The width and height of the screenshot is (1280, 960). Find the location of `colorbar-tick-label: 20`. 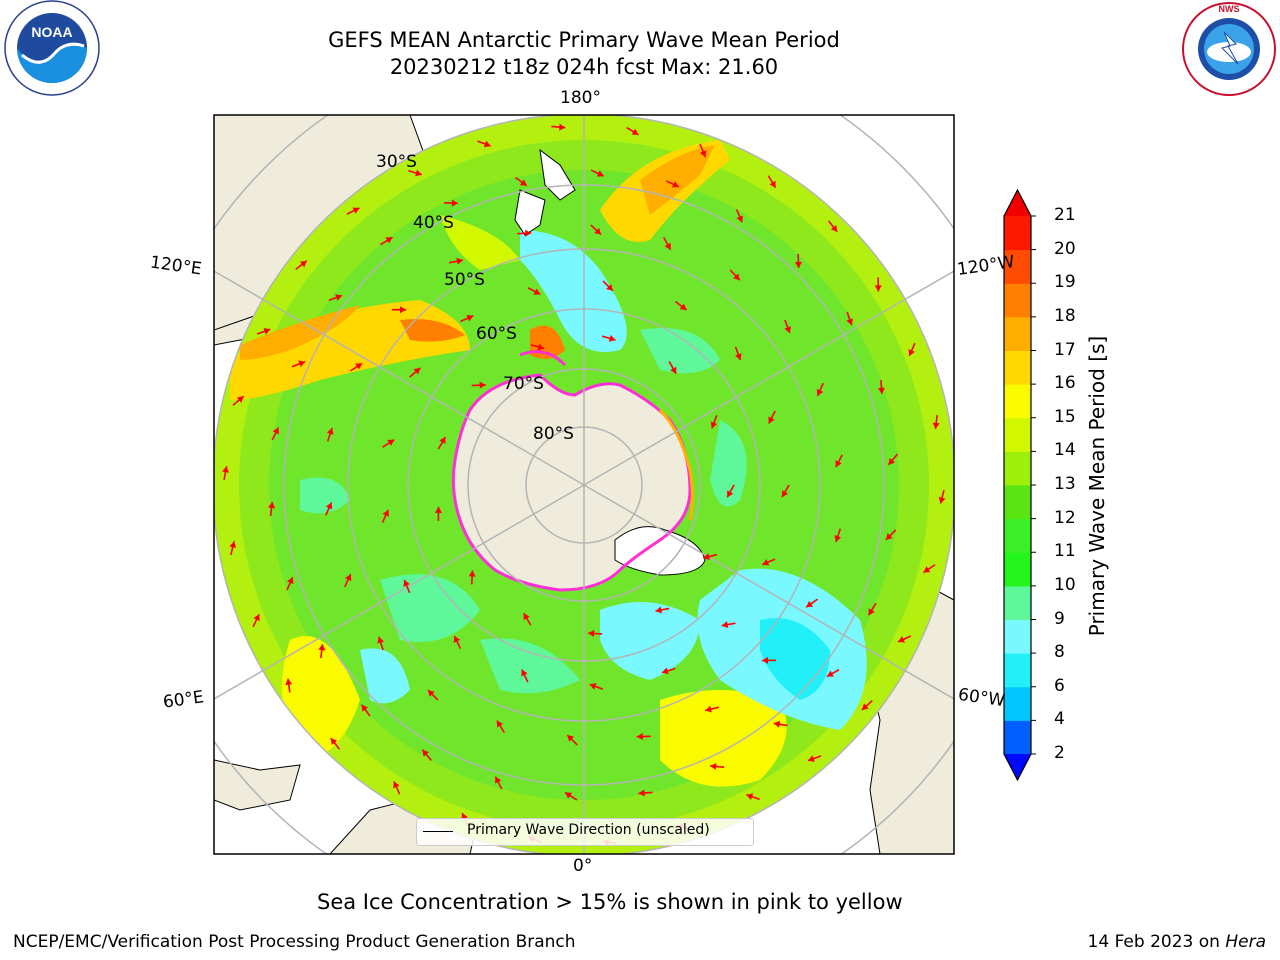

colorbar-tick-label: 20 is located at coordinates (1065, 248).